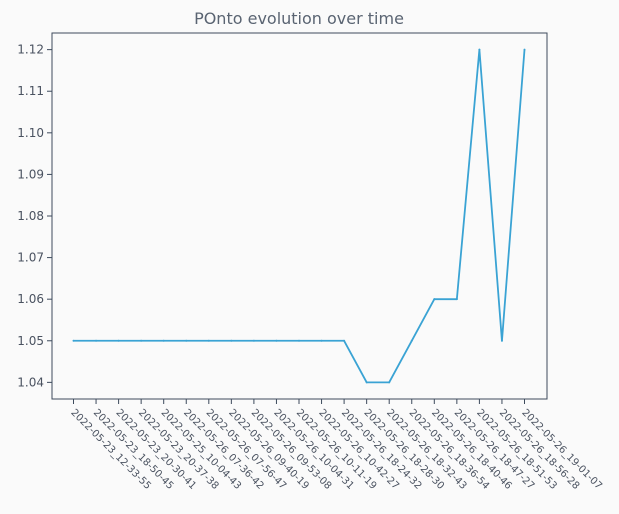  Describe the element at coordinates (30, 50) in the screenshot. I see `y-tick-label: 1.12` at that location.